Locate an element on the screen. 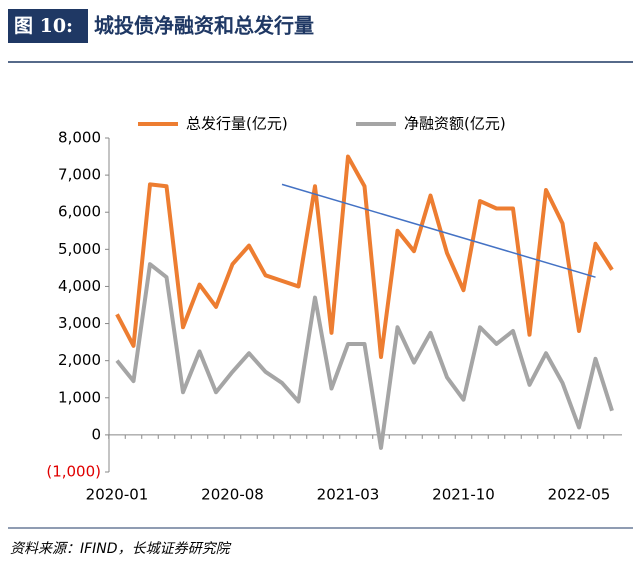  y-tick-label: 2,000 is located at coordinates (79, 360).